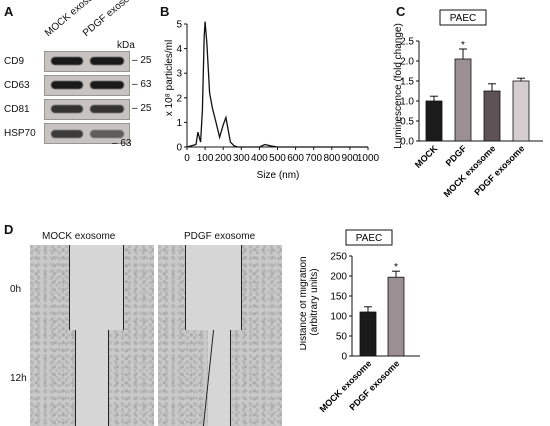 This screenshot has height=426, width=550. What do you see at coordinates (407, 42) in the screenshot?
I see `bar-chart-y-tick-label: 2.5` at bounding box center [407, 42].